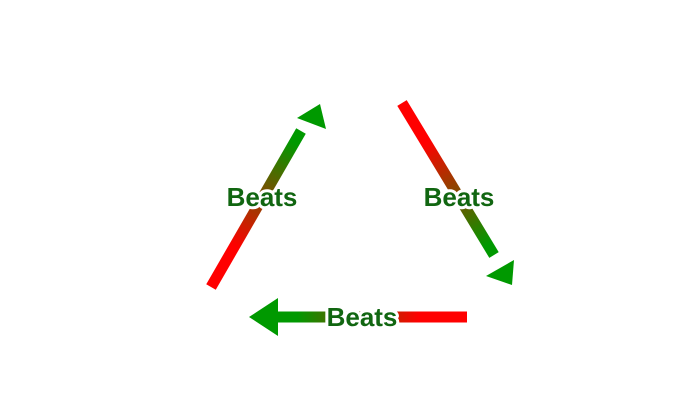 The image size is (700, 400). I want to click on arrow-left-label: Beats, so click(262, 197).